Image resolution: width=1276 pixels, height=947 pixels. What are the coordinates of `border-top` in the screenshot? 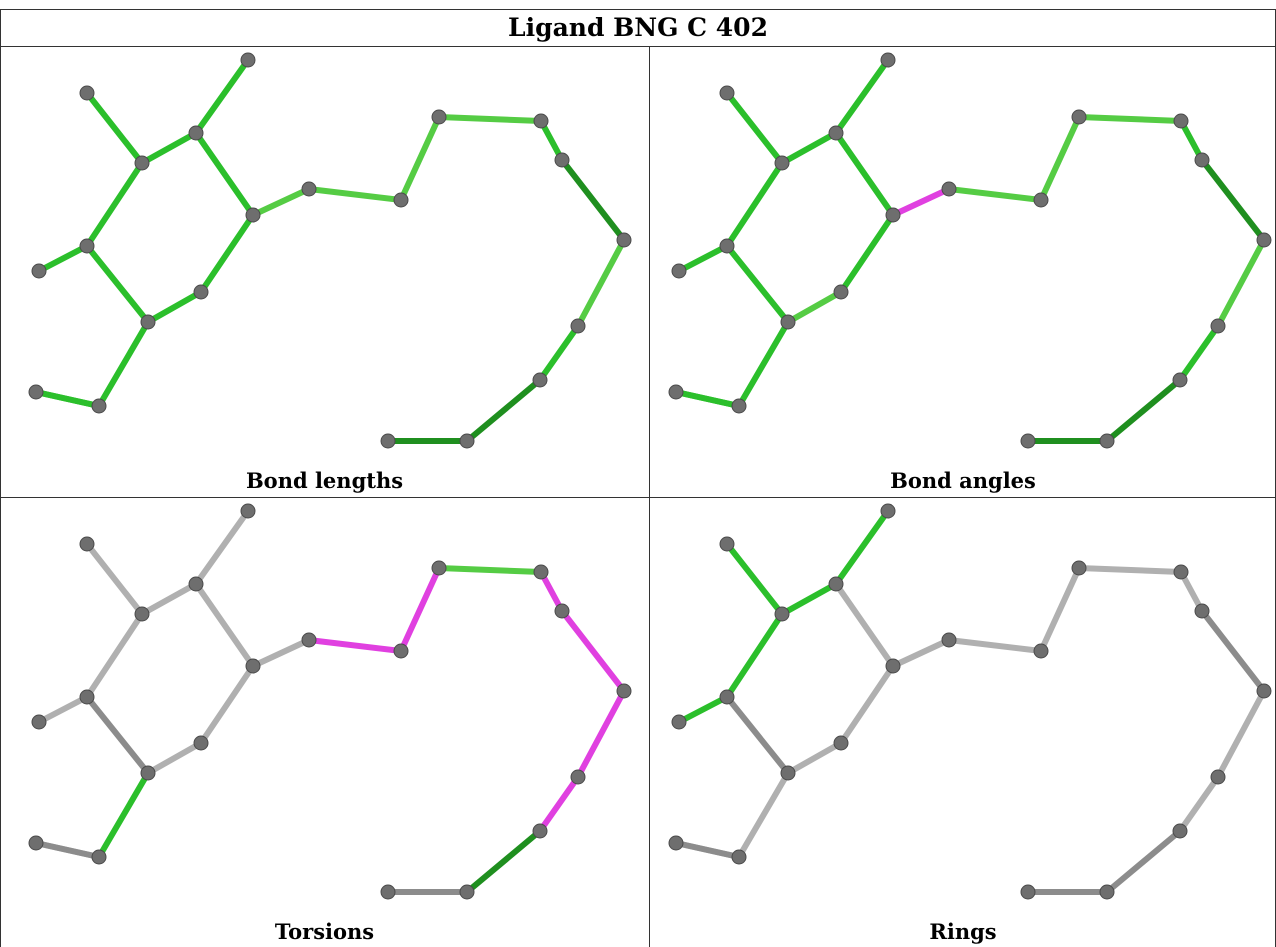 It's located at (638, 9).